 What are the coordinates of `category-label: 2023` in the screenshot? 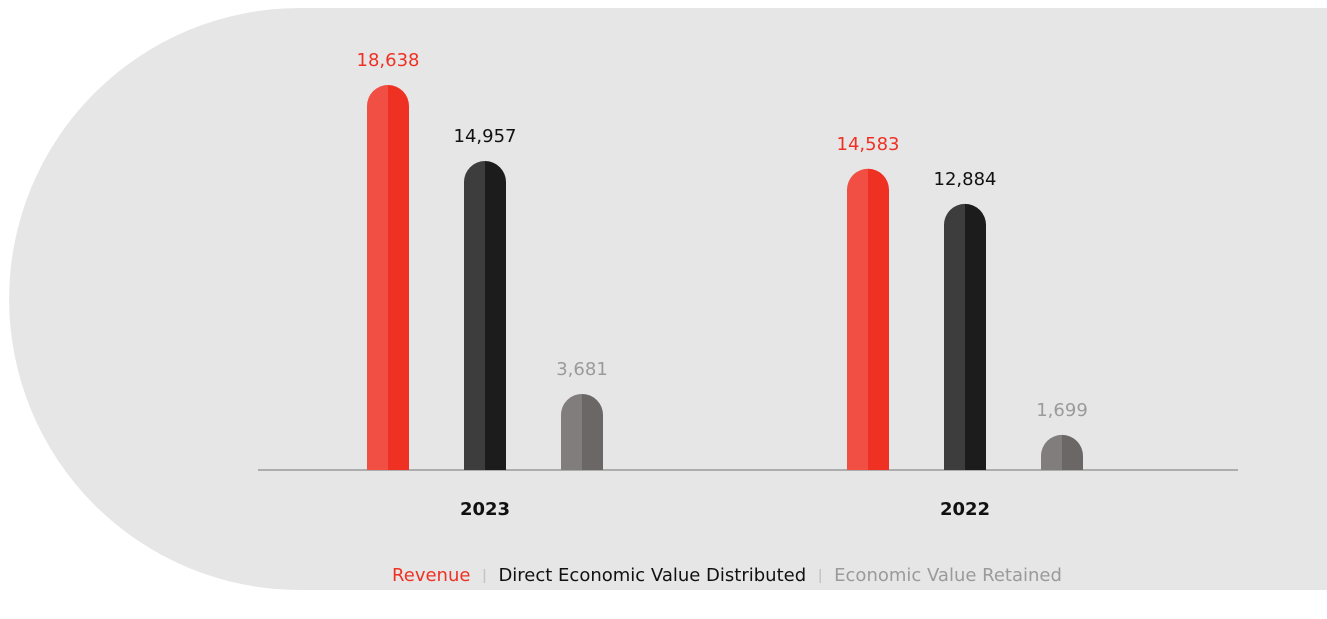 It's located at (485, 509).